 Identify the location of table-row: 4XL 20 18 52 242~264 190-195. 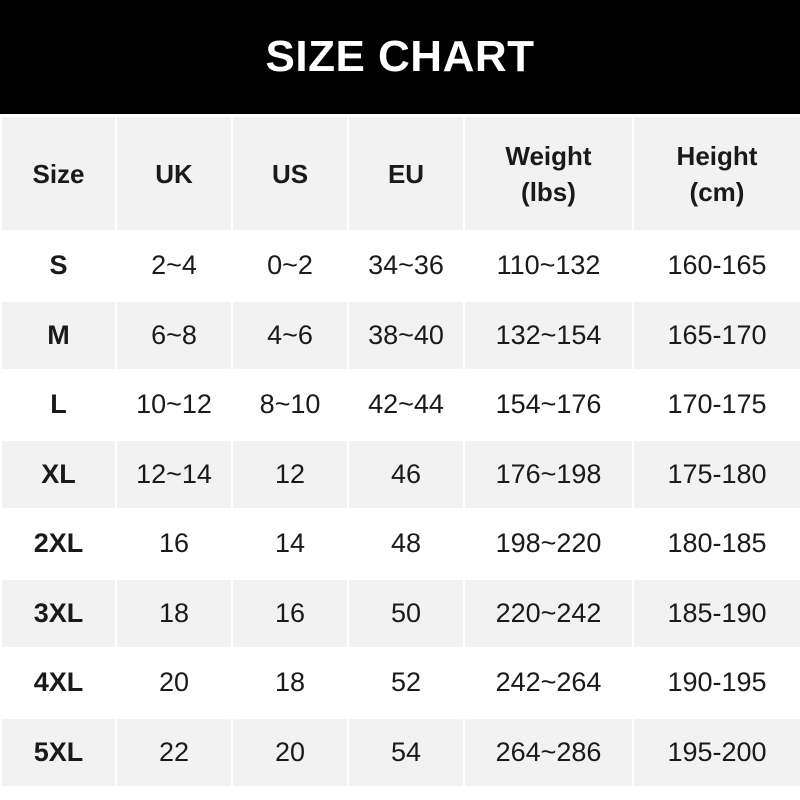
(400, 683).